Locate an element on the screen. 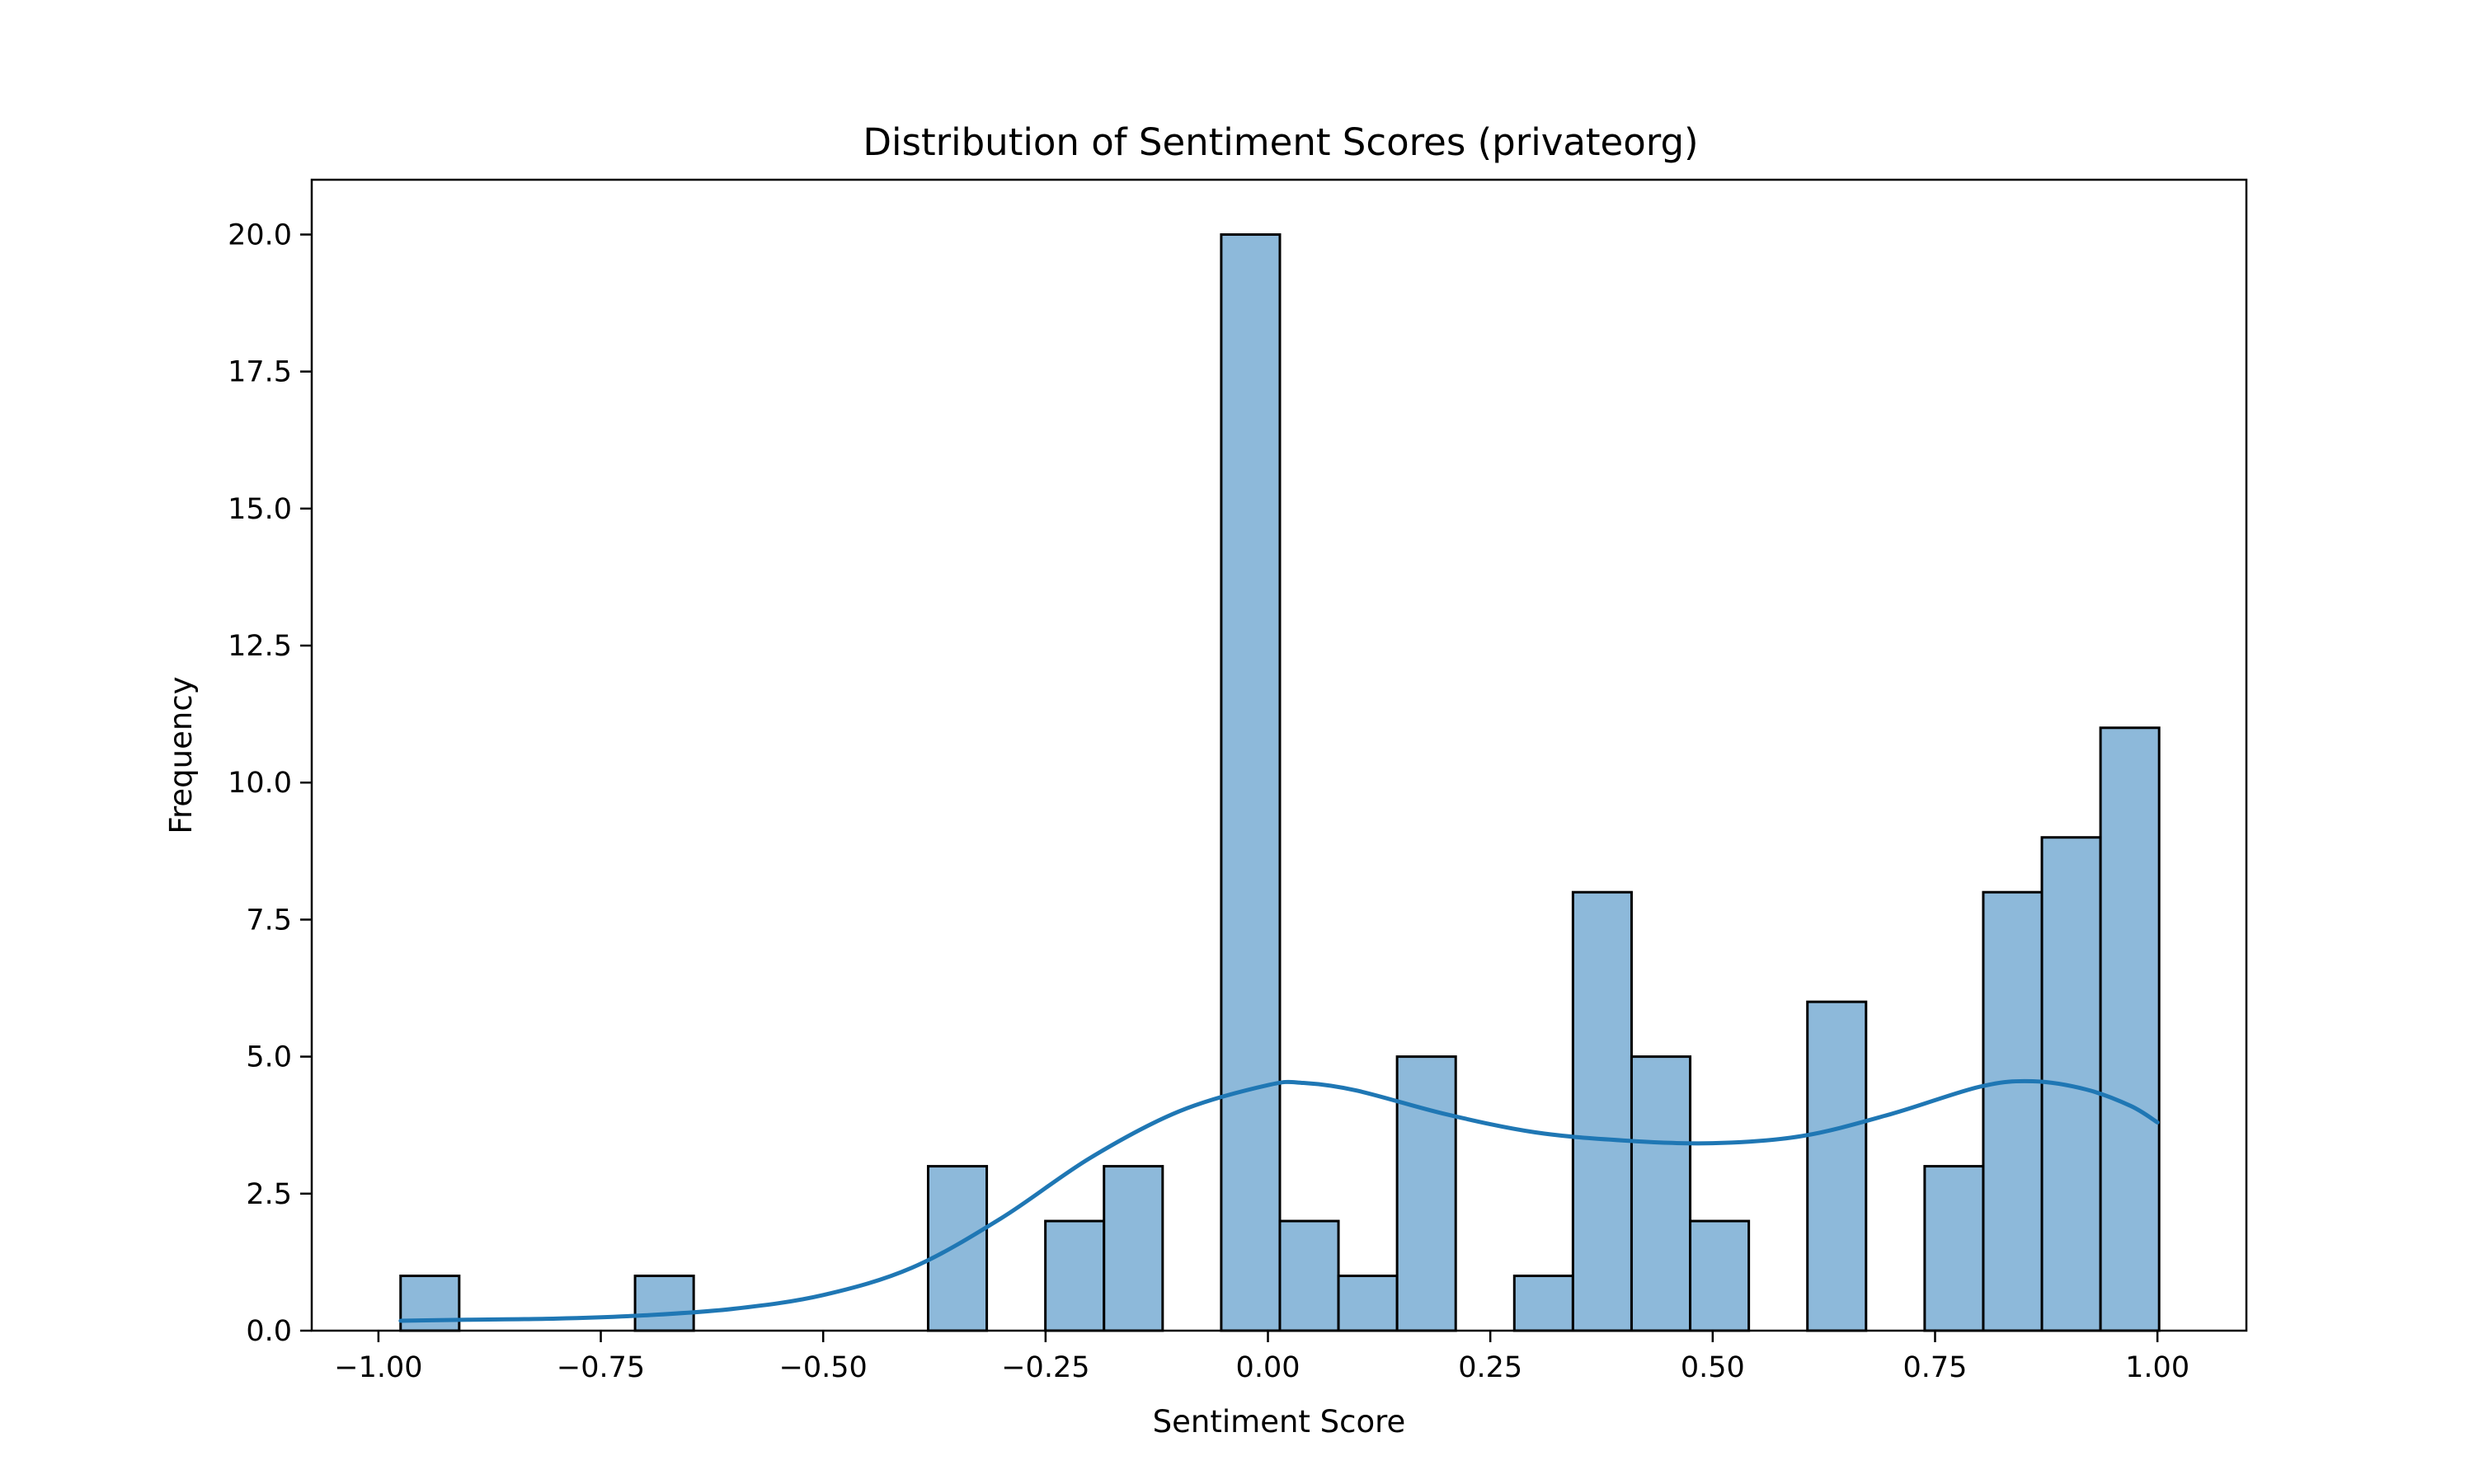 The width and height of the screenshot is (2474, 1484). y-tick-label: 0.0 is located at coordinates (269, 1331).